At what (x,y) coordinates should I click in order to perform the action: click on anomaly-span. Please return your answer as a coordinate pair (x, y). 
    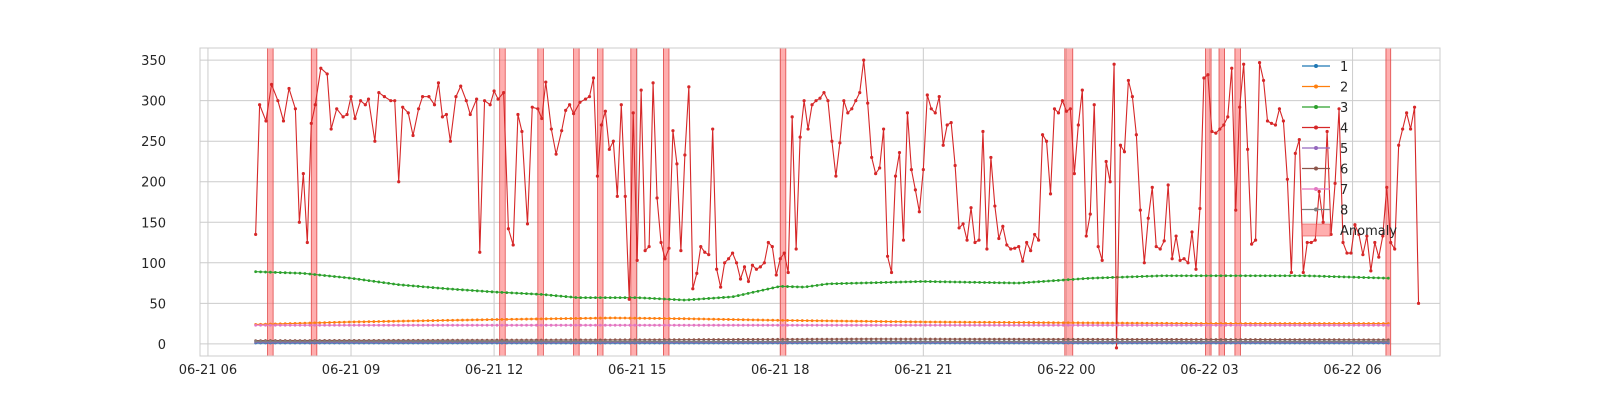
    Looking at the image, I should click on (1208, 202).